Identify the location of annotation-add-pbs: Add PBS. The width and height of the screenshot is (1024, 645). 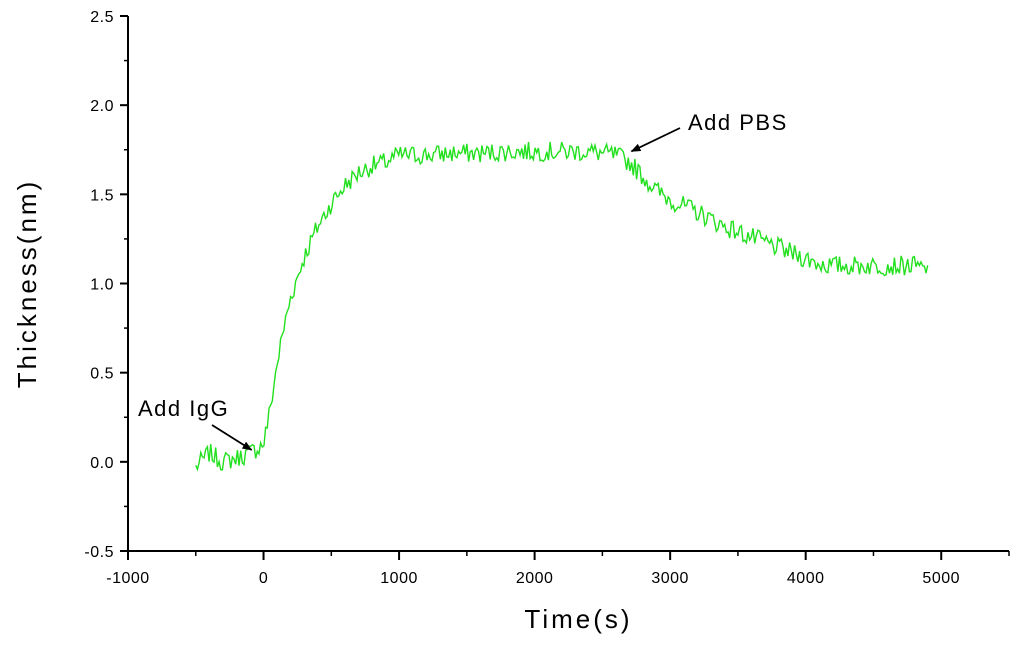
(738, 122).